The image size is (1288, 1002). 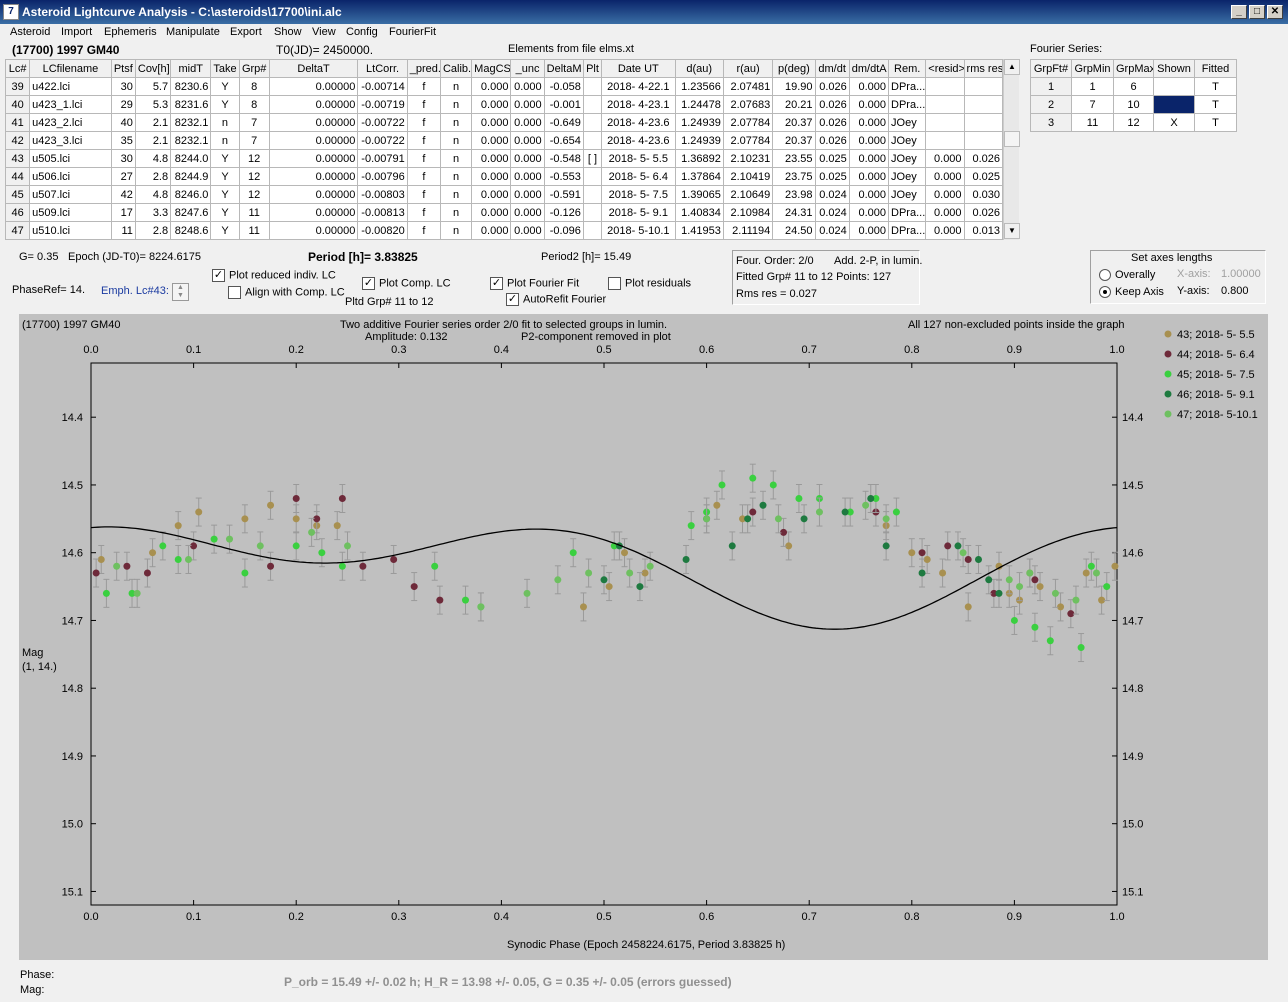 I want to click on lc-table-cell: 27, so click(x=123, y=176).